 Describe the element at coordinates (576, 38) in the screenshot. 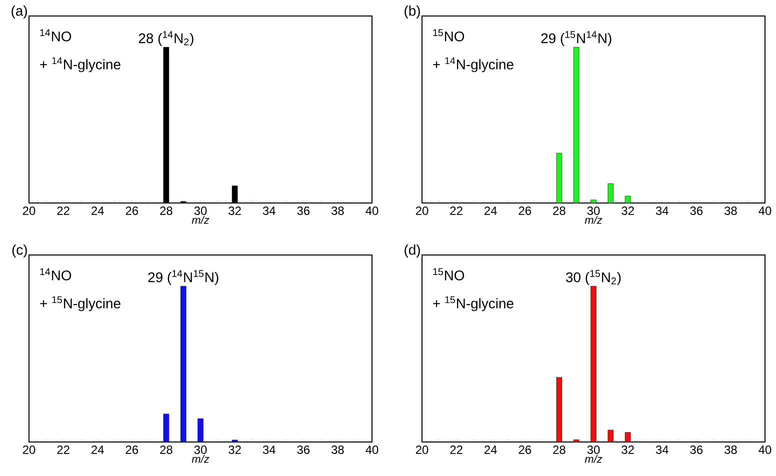

I see `annotation: 29 ($^{15}$N$^{14}$N)` at that location.